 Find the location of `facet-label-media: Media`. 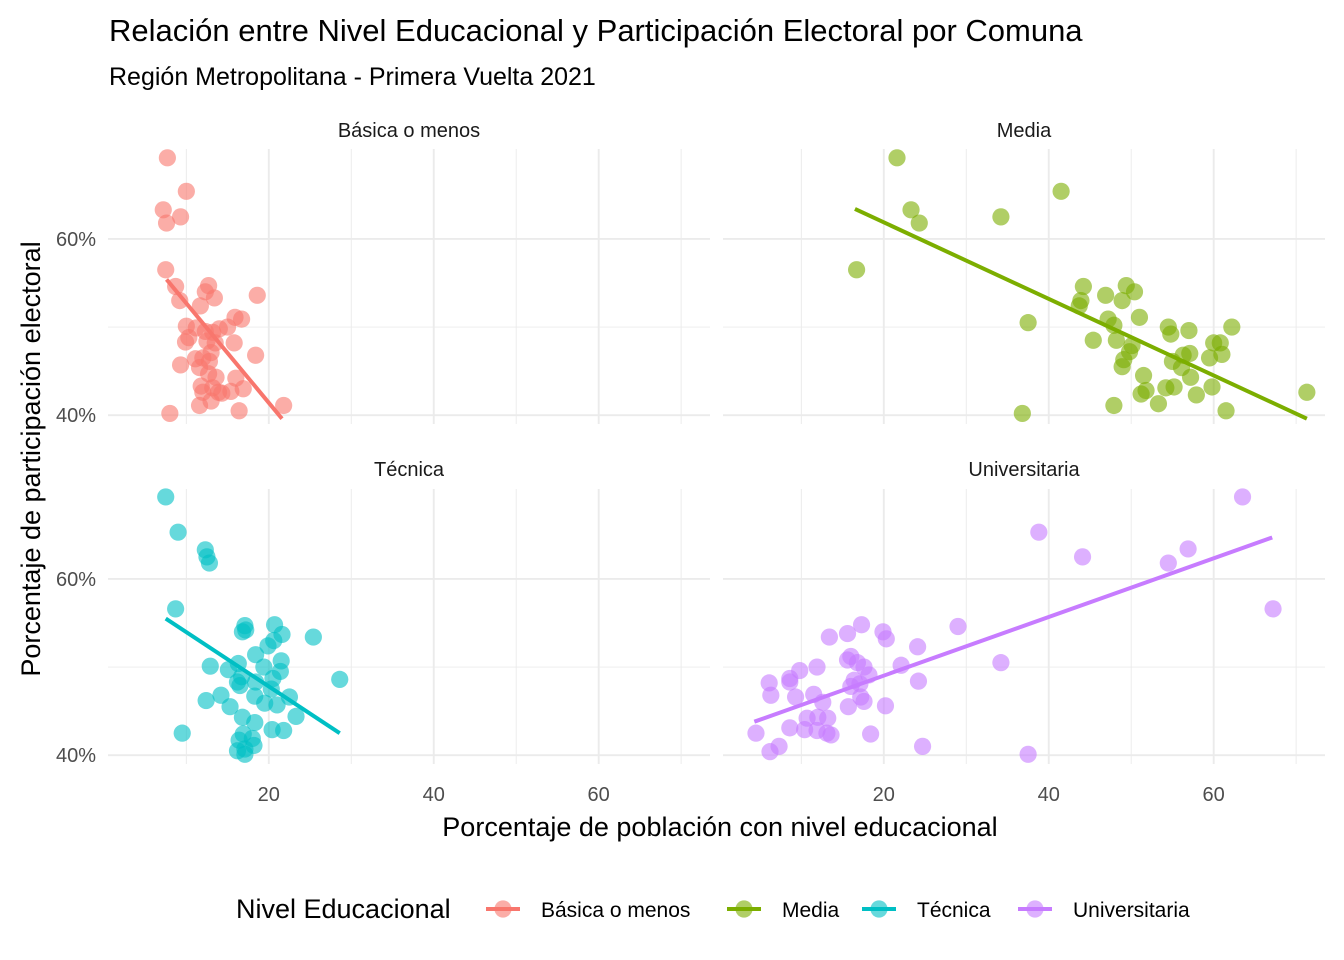

facet-label-media: Media is located at coordinates (1024, 131).